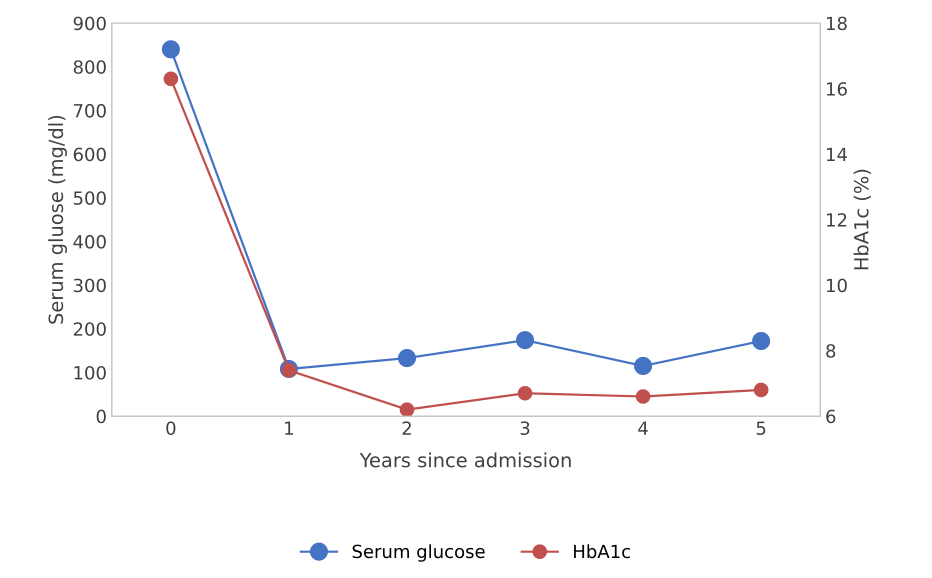  Describe the element at coordinates (465, 460) in the screenshot. I see `x-axis-title: Years since admission` at that location.